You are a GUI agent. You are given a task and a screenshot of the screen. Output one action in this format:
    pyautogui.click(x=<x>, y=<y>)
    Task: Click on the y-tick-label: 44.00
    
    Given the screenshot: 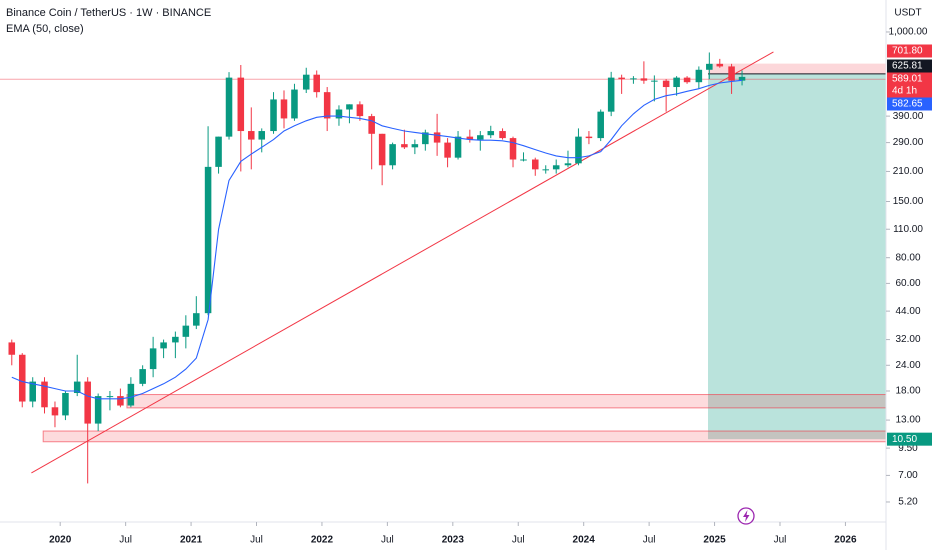 What is the action you would take?
    pyautogui.click(x=907, y=311)
    